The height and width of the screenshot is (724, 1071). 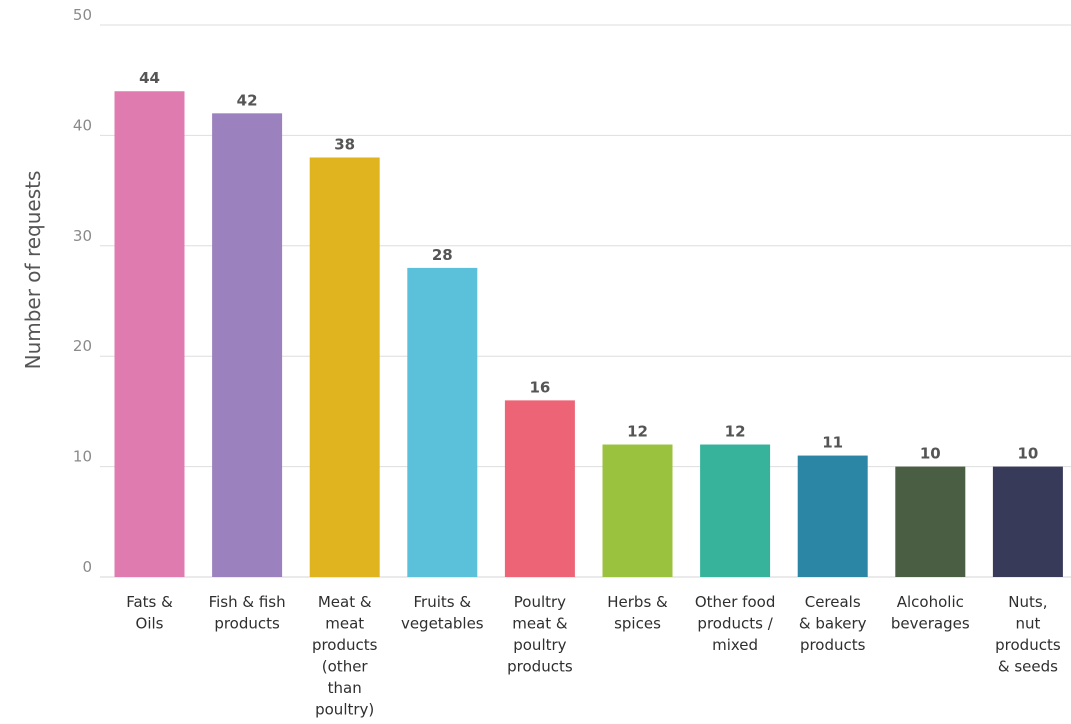 I want to click on y-axis-label: Number of requests, so click(x=33, y=270).